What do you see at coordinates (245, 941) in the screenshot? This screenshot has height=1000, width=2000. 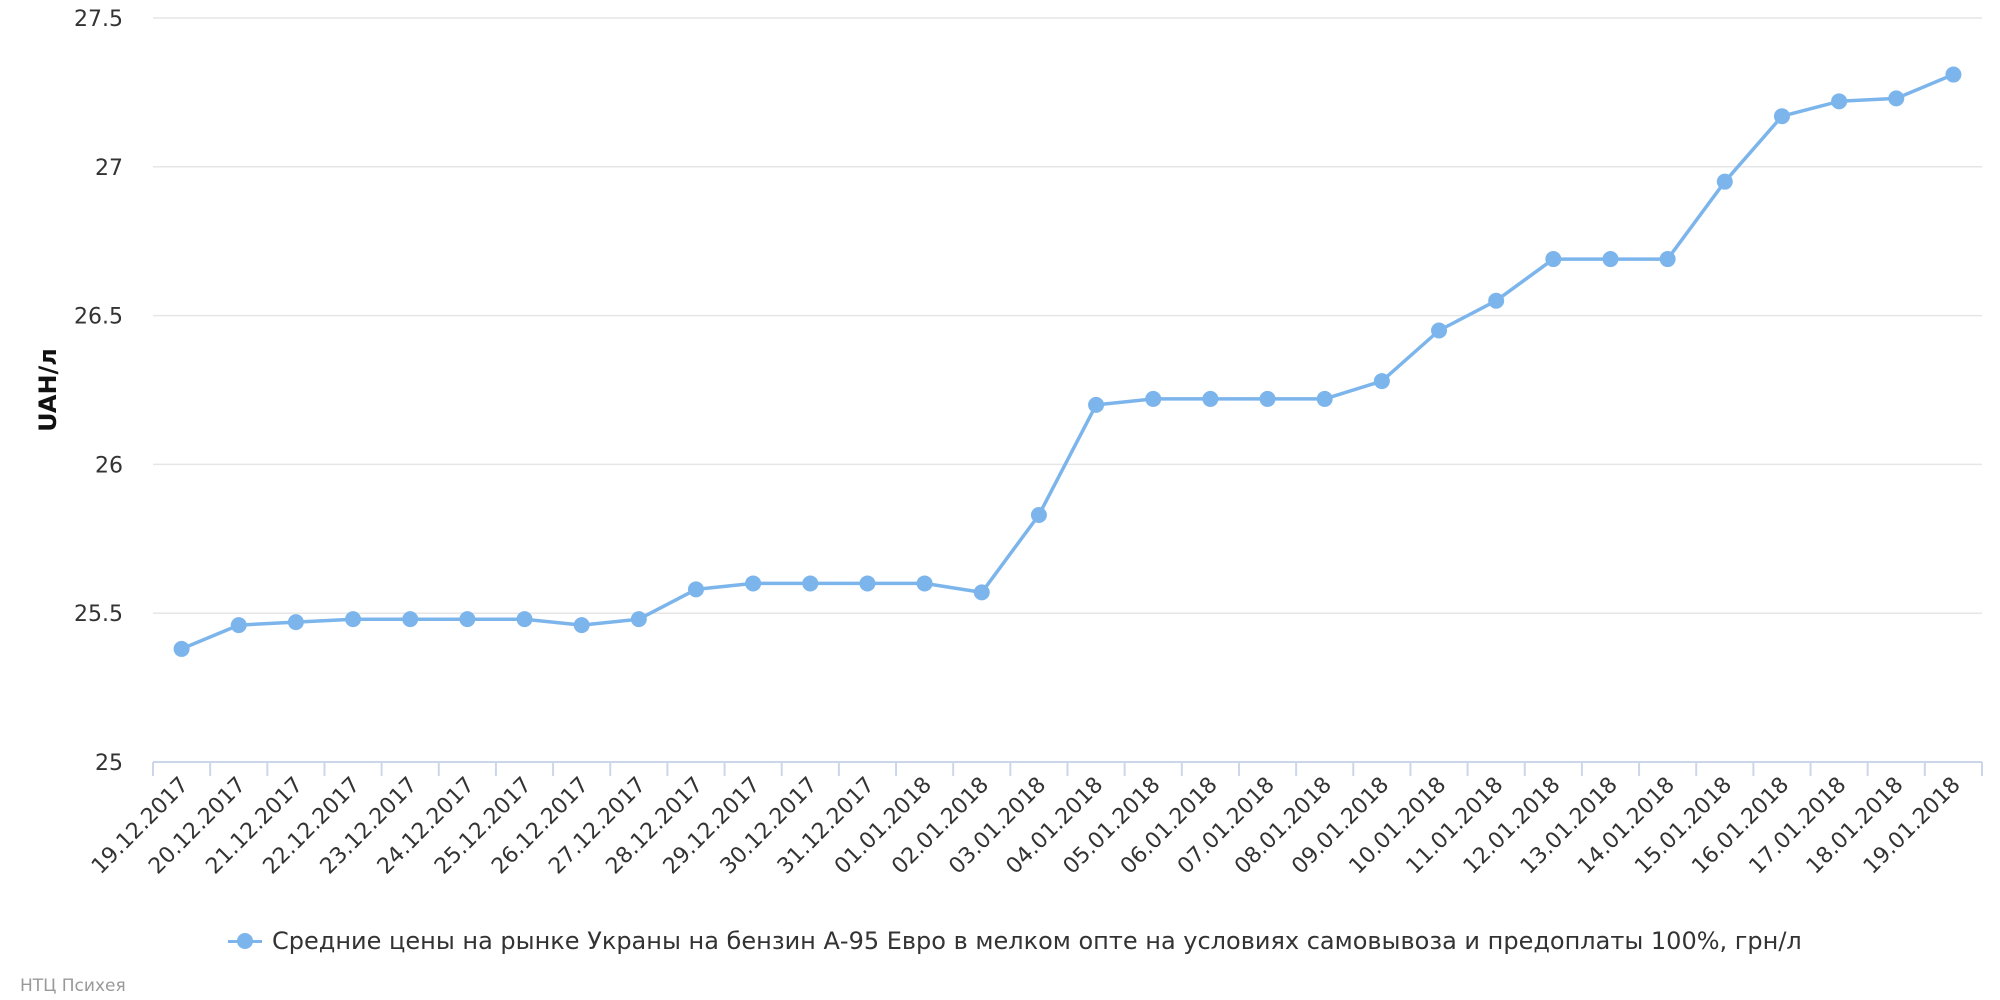 I see `legend-marker-icon` at bounding box center [245, 941].